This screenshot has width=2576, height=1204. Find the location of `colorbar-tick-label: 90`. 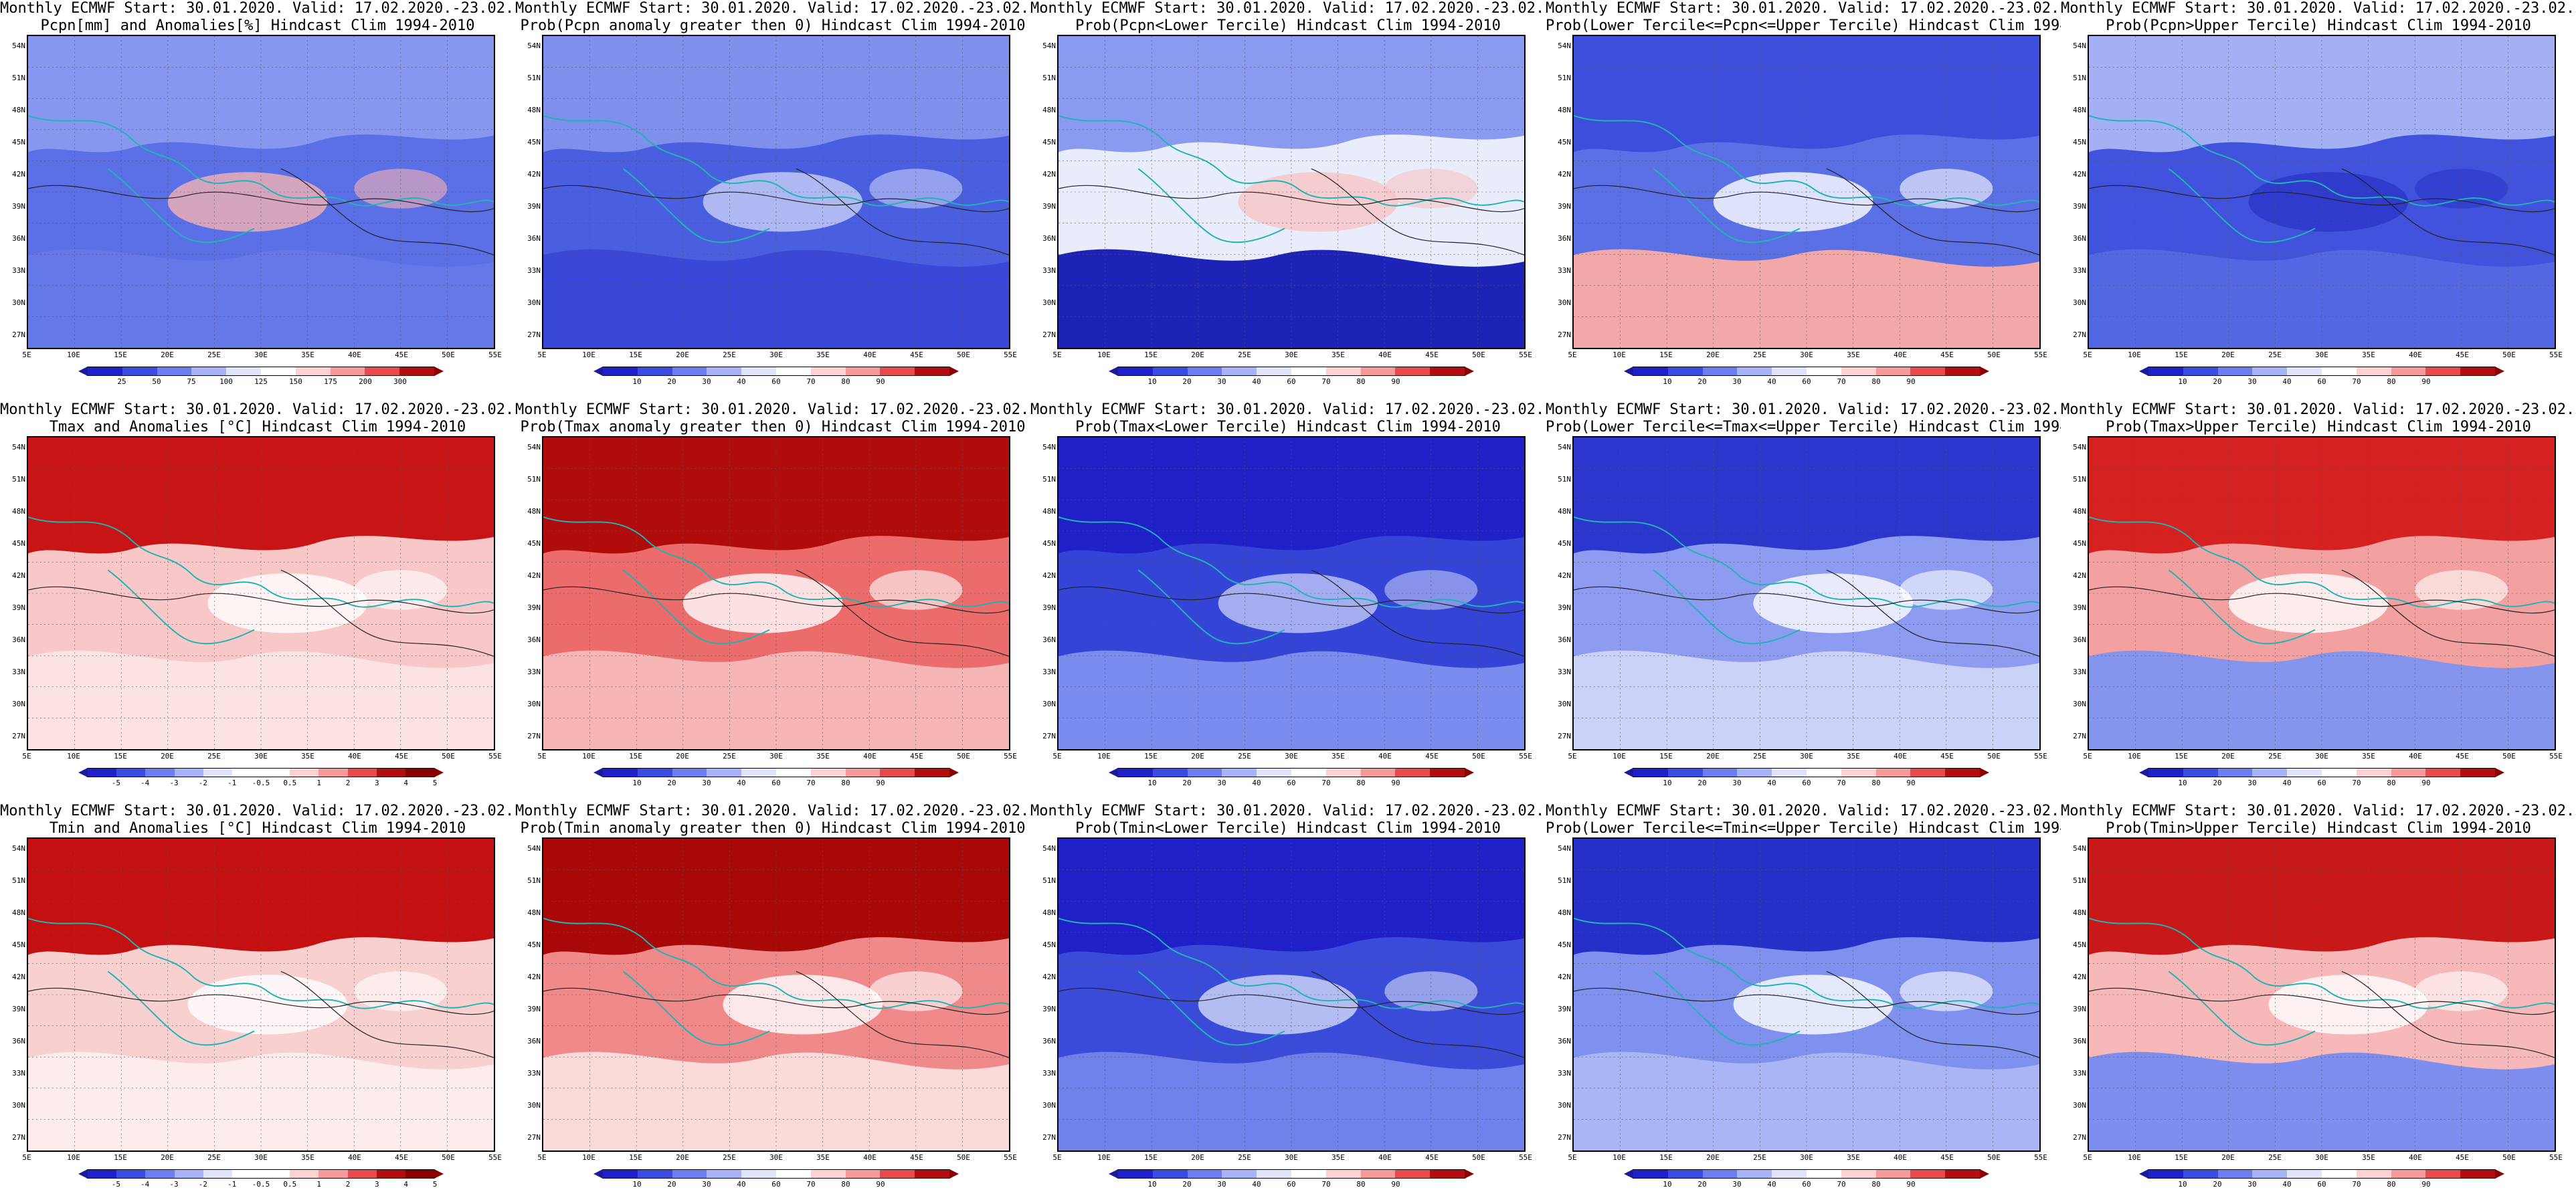

colorbar-tick-label: 90 is located at coordinates (1396, 783).